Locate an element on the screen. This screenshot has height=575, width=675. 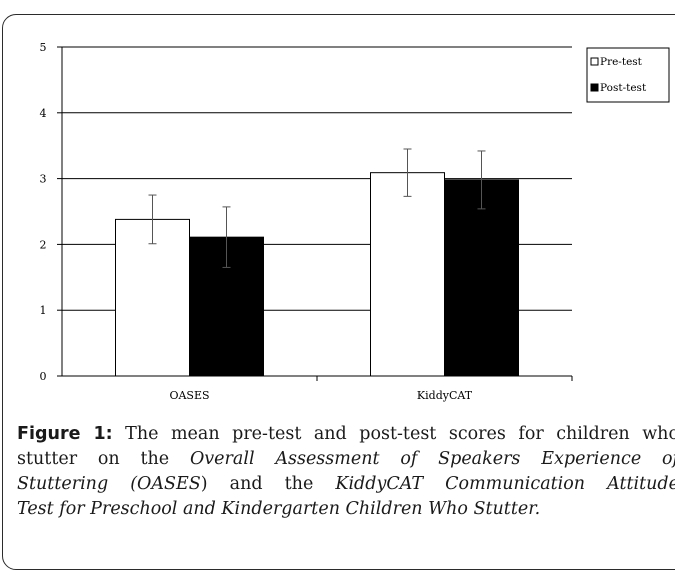
caption-italic-3b: KiddyCAT Communication Attitude is located at coordinates (505, 484).